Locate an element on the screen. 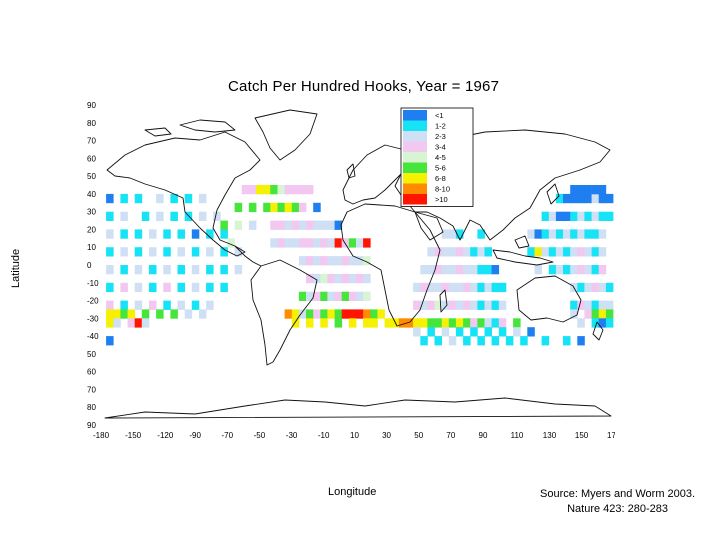 The height and width of the screenshot is (540, 720). y-tick-label: 70 is located at coordinates (91, 389).